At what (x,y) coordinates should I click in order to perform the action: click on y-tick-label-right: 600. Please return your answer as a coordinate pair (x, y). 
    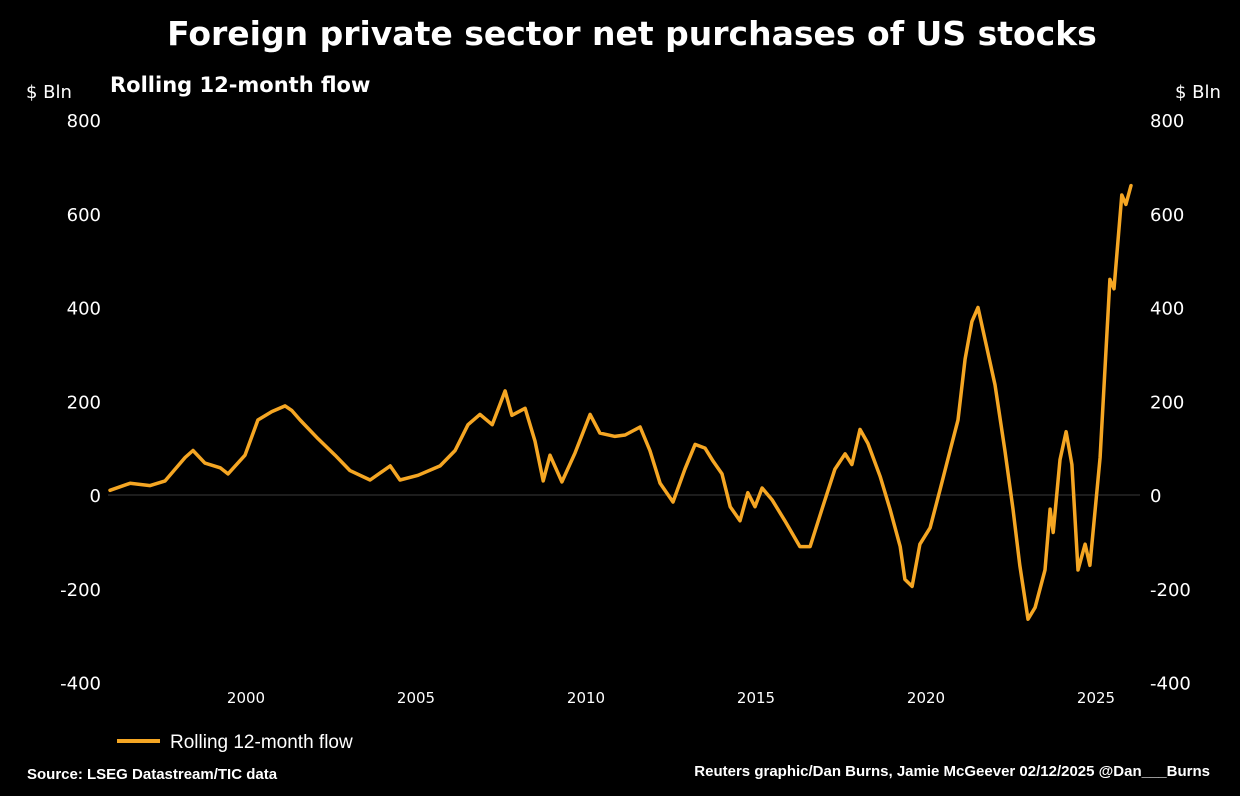
    Looking at the image, I should click on (1167, 215).